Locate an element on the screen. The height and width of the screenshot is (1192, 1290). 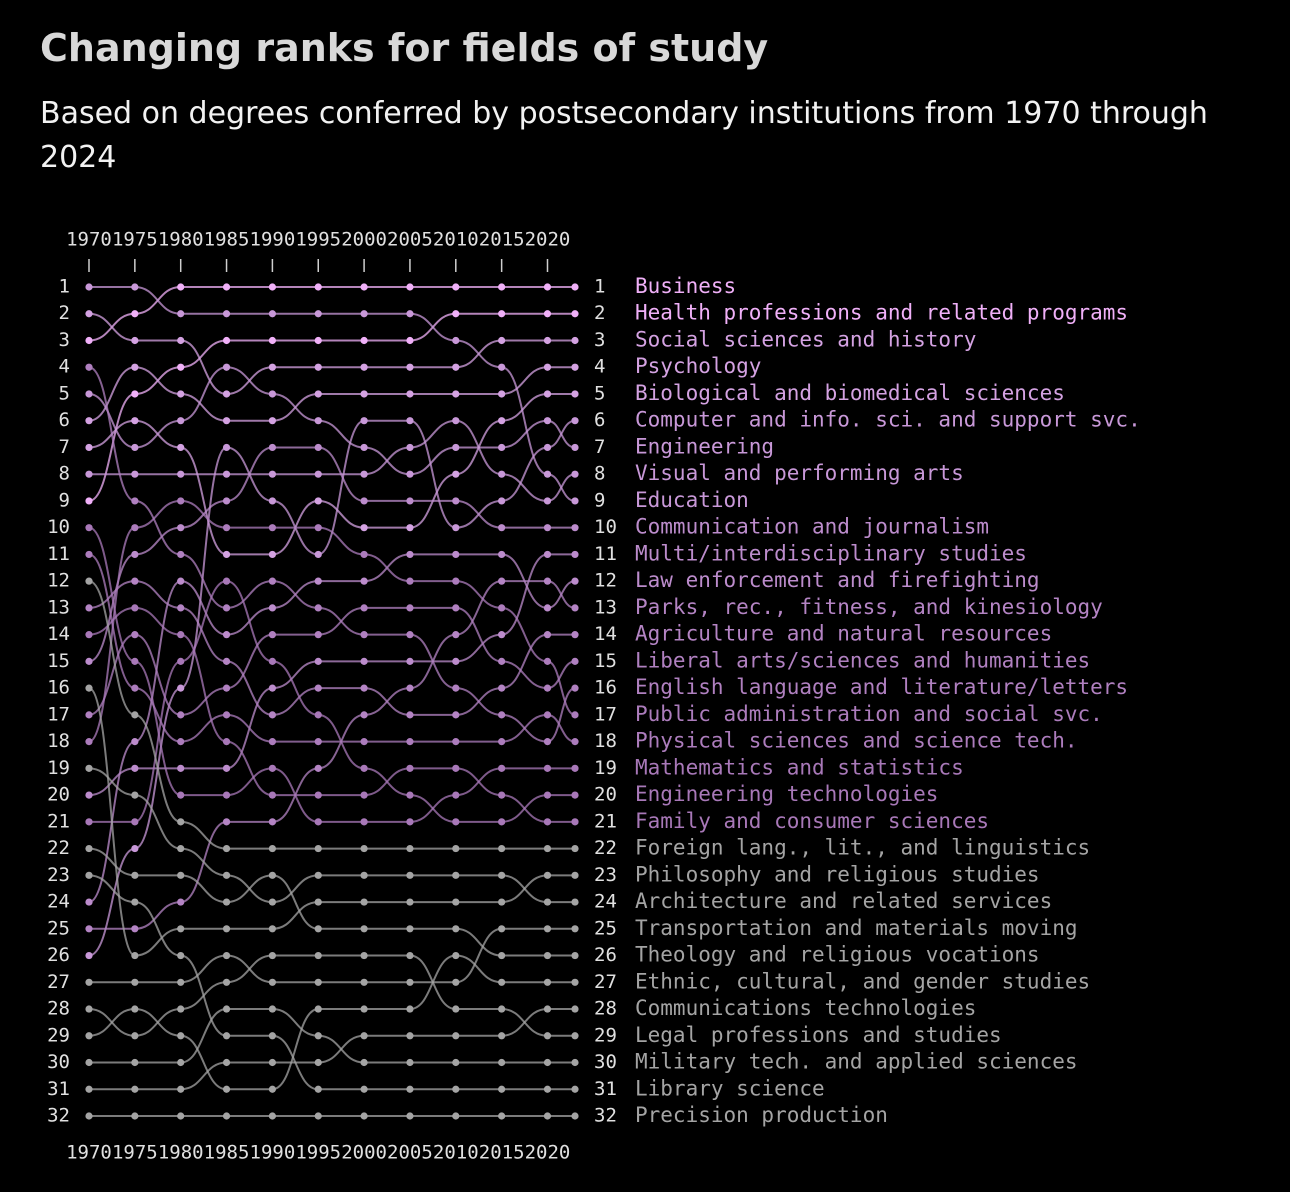
x-tick-label: 2010 is located at coordinates (456, 1153).